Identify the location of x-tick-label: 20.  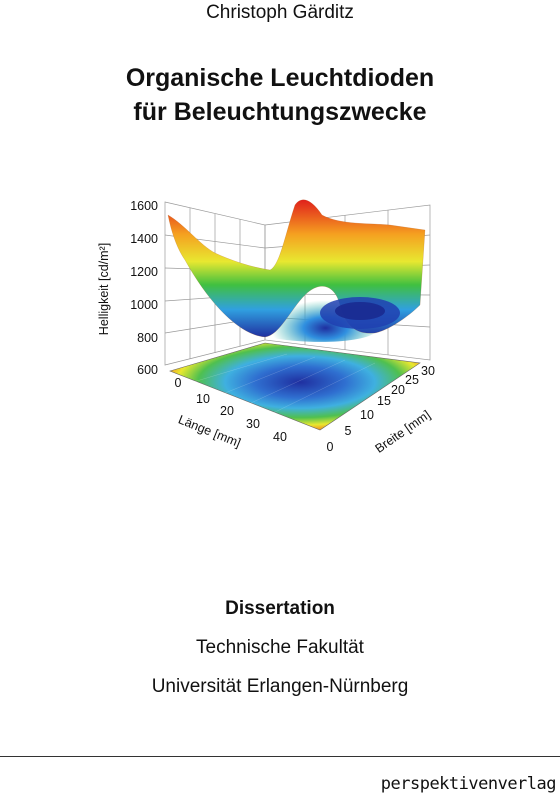
(227, 411).